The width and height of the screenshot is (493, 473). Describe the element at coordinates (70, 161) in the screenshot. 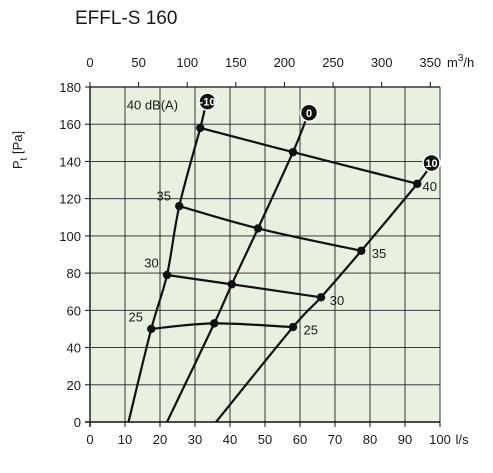

I see `y-tick-label: 140` at that location.